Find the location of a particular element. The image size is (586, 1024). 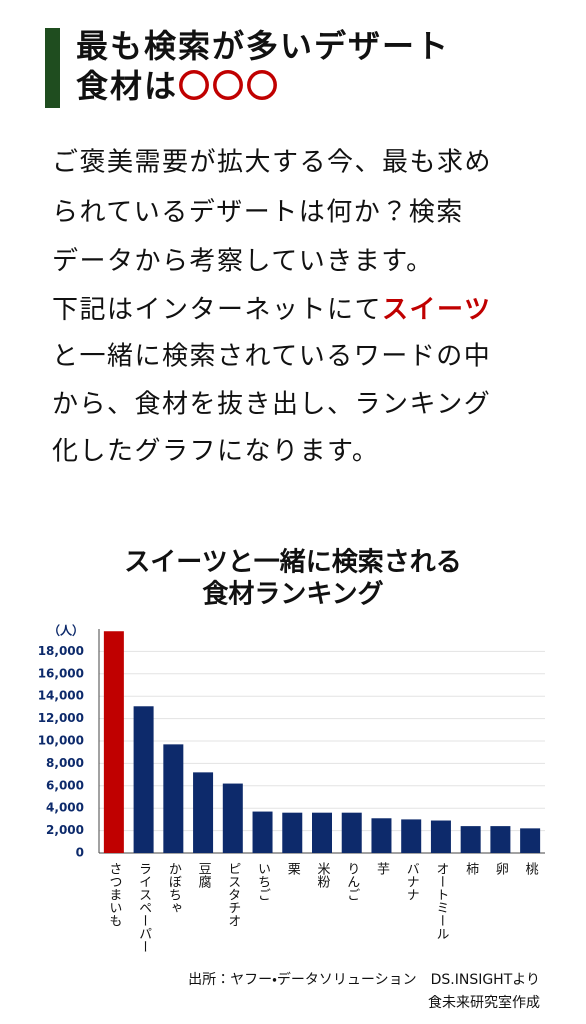

x-tick-label: ライスペーパー is located at coordinates (144, 907).